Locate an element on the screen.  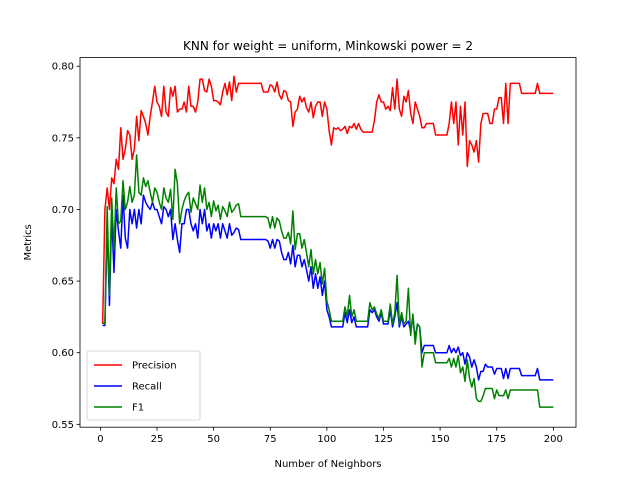
x-axis-label: Number of Neighbors is located at coordinates (327, 464).